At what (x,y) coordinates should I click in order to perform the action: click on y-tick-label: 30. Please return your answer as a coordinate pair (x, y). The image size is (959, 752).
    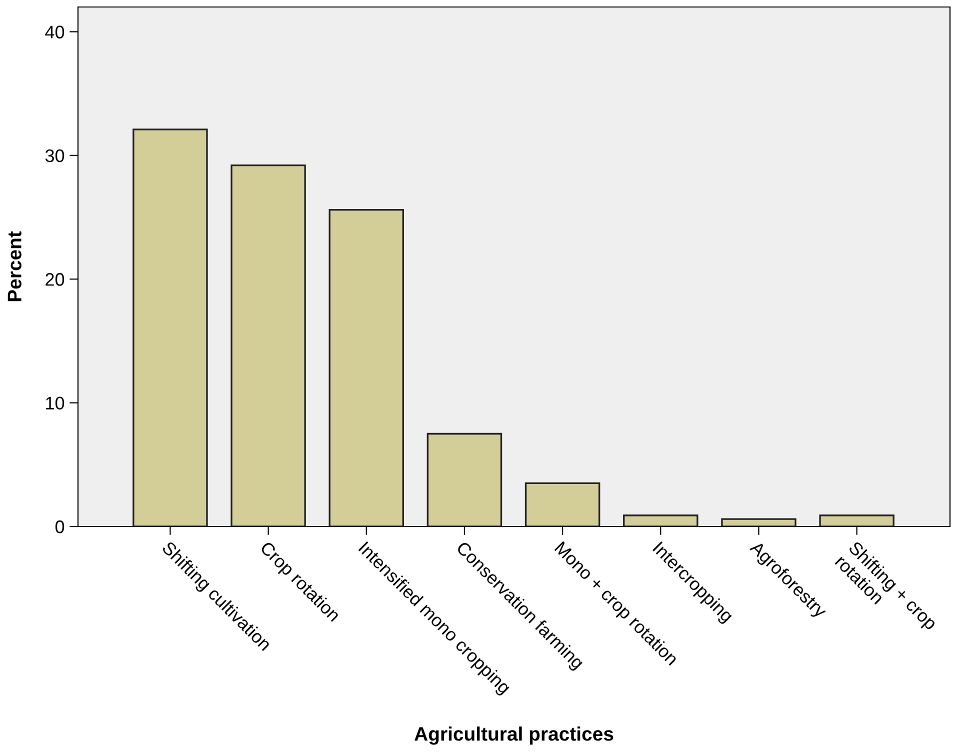
    Looking at the image, I should click on (54, 155).